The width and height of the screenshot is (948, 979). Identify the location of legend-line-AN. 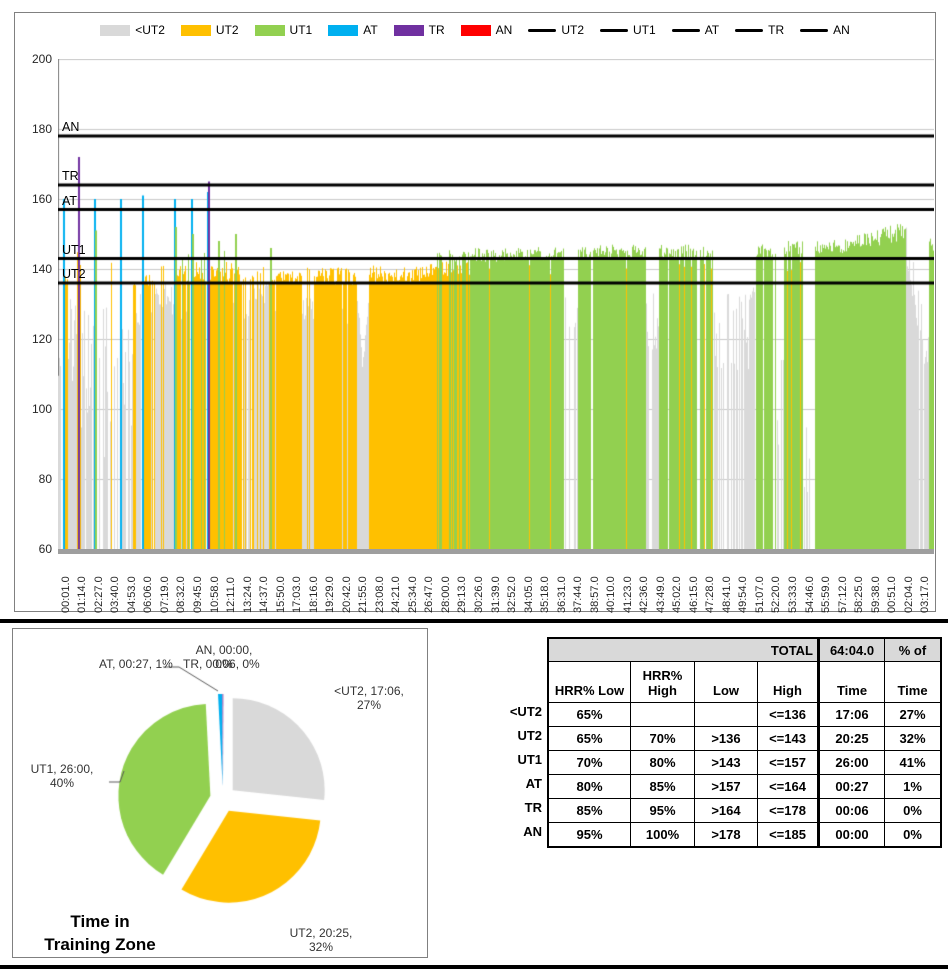
(814, 30).